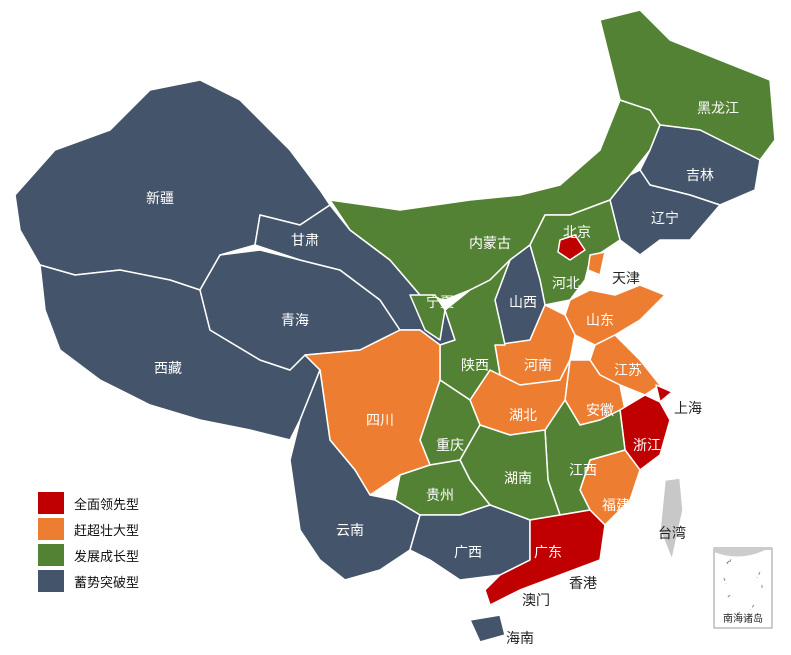  Describe the element at coordinates (743, 552) in the screenshot. I see `inset-coast` at that location.